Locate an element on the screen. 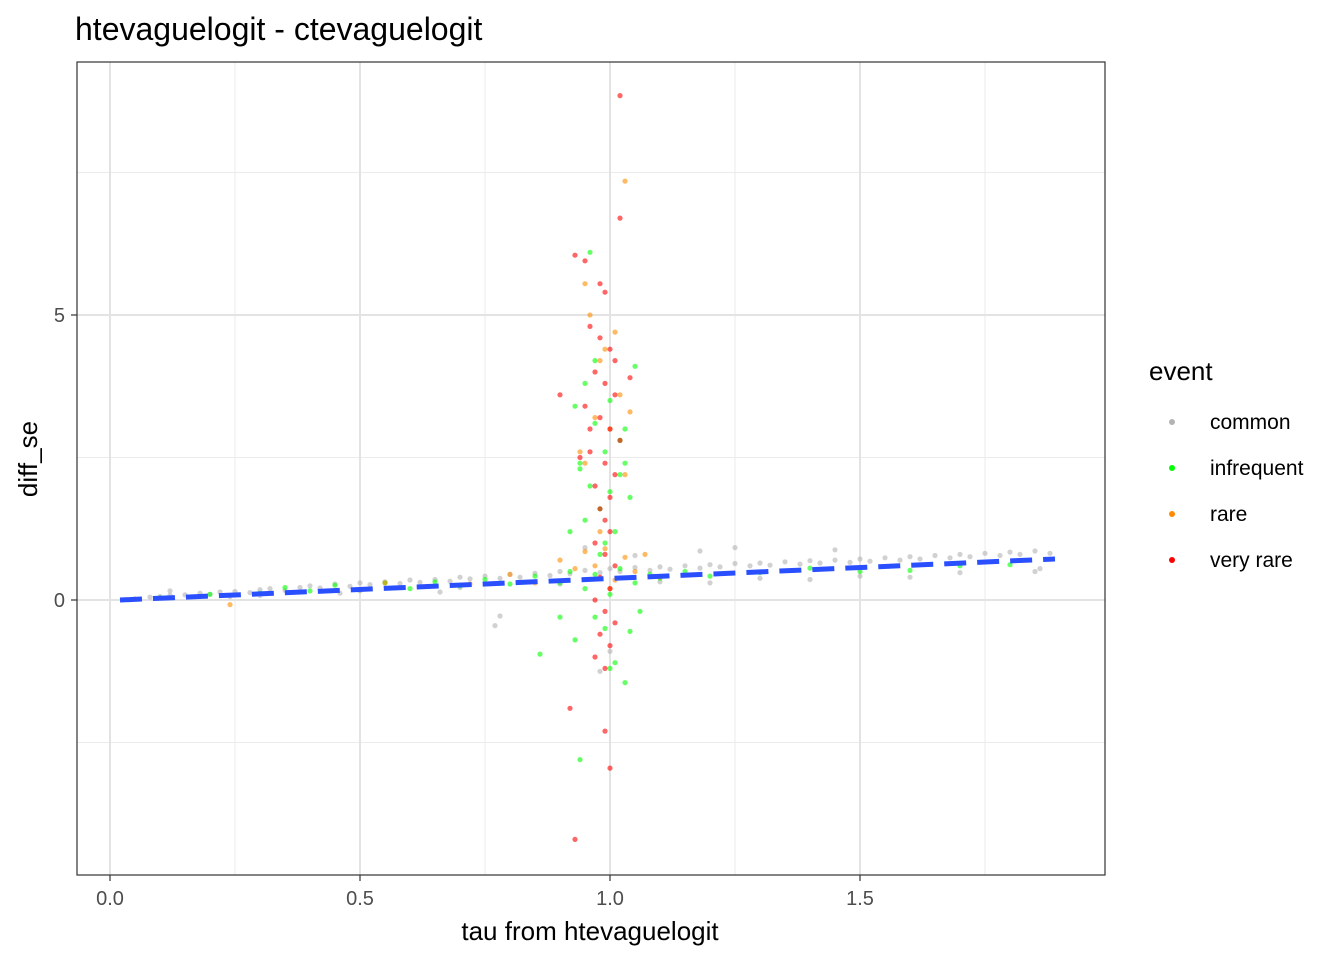  legend: common infrequent rare very rare is located at coordinates (1236, 491).